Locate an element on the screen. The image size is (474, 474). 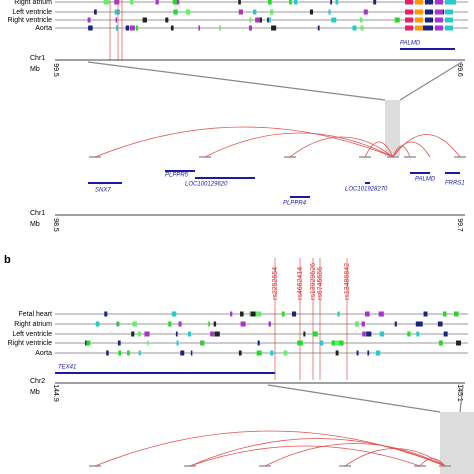
axis-start: 99.5 is located at coordinates (55, 70).